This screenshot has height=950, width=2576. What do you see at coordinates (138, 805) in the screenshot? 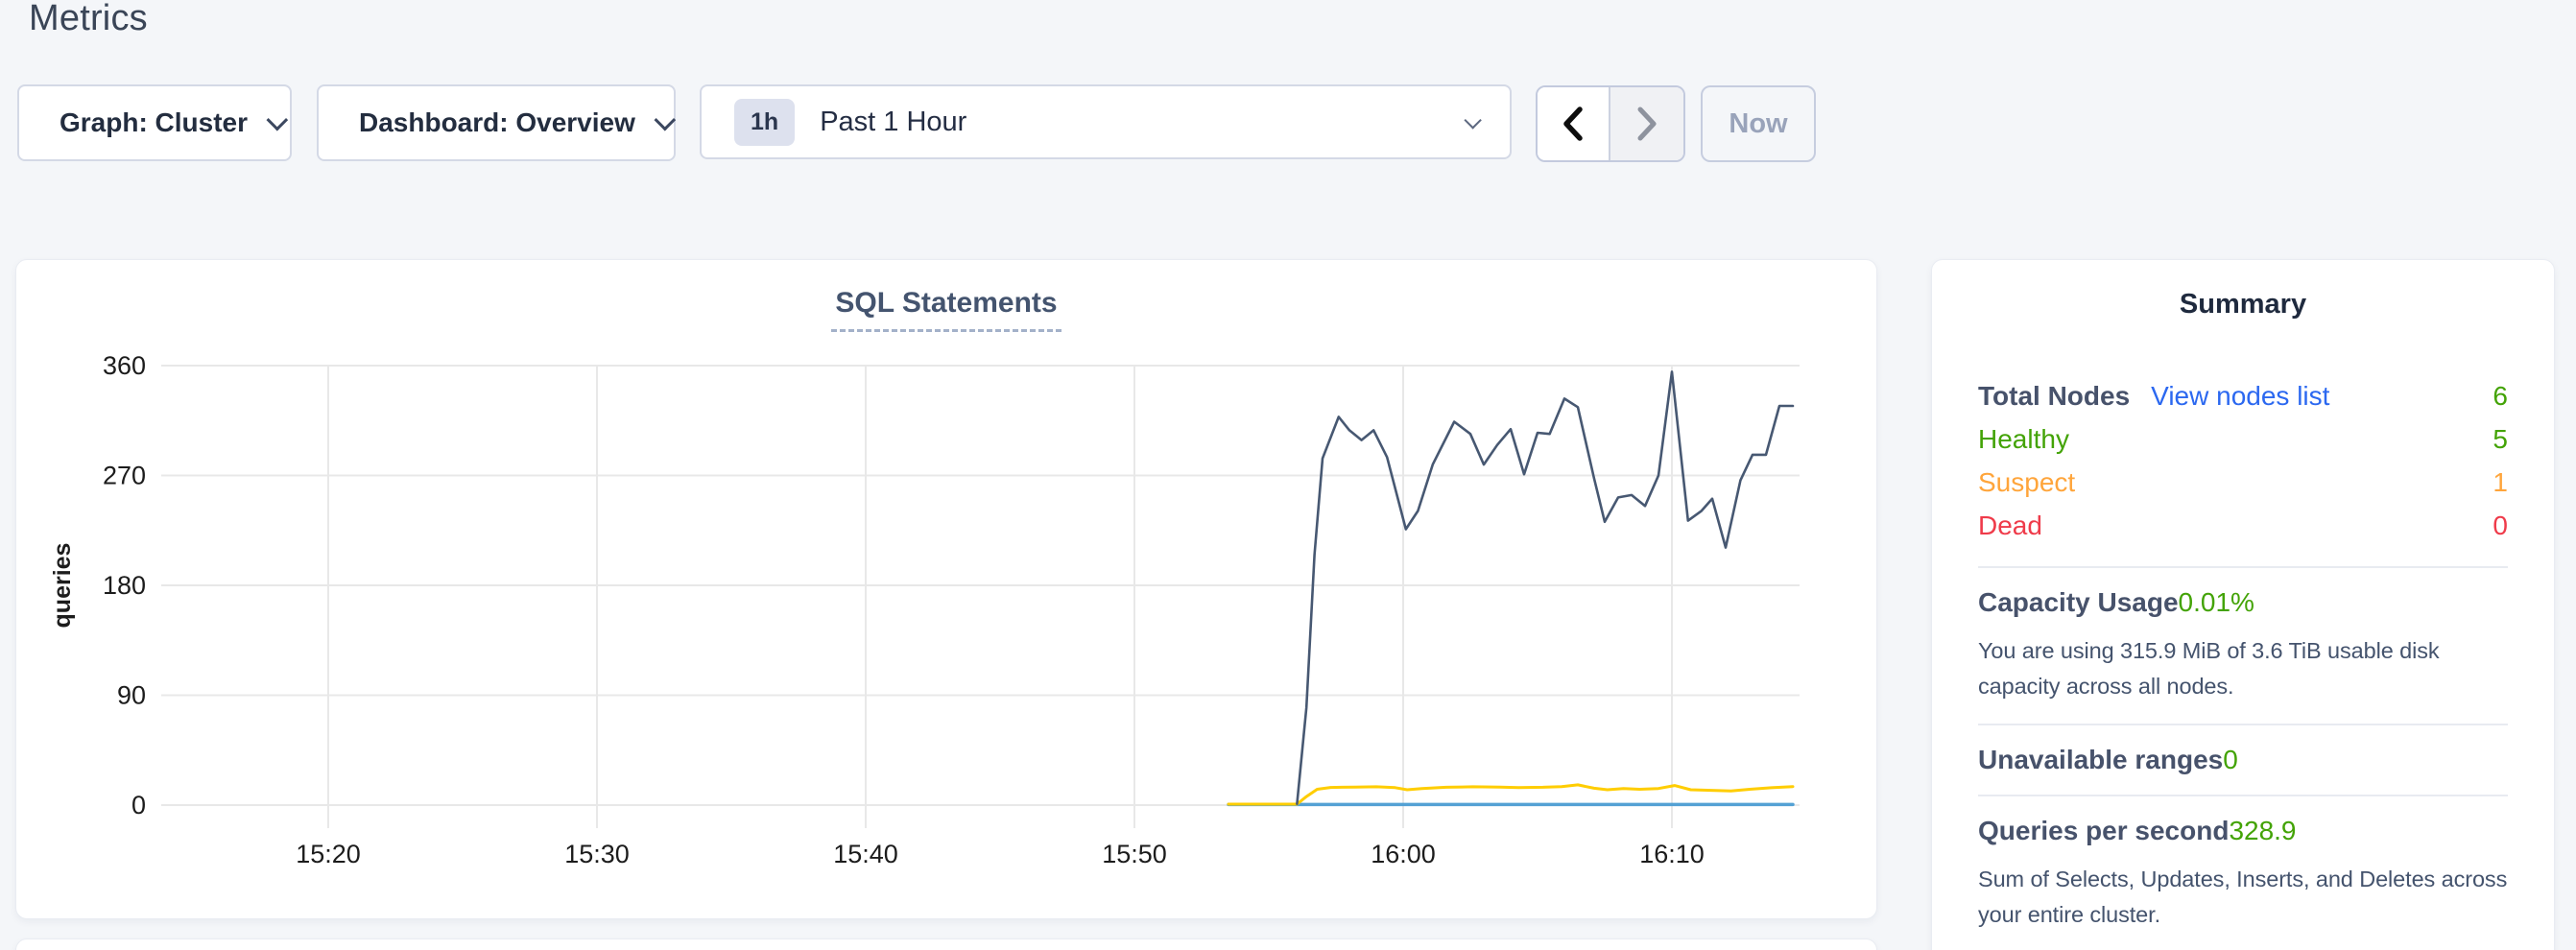
I see `y-tick-label: 0` at bounding box center [138, 805].